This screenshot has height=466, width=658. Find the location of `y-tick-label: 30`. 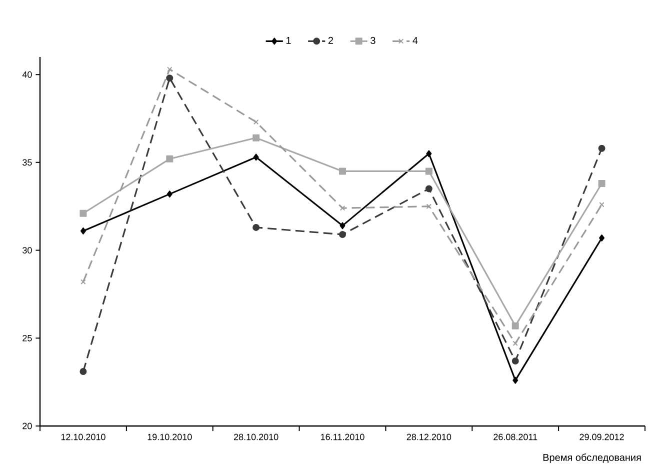

y-tick-label: 30 is located at coordinates (27, 250).